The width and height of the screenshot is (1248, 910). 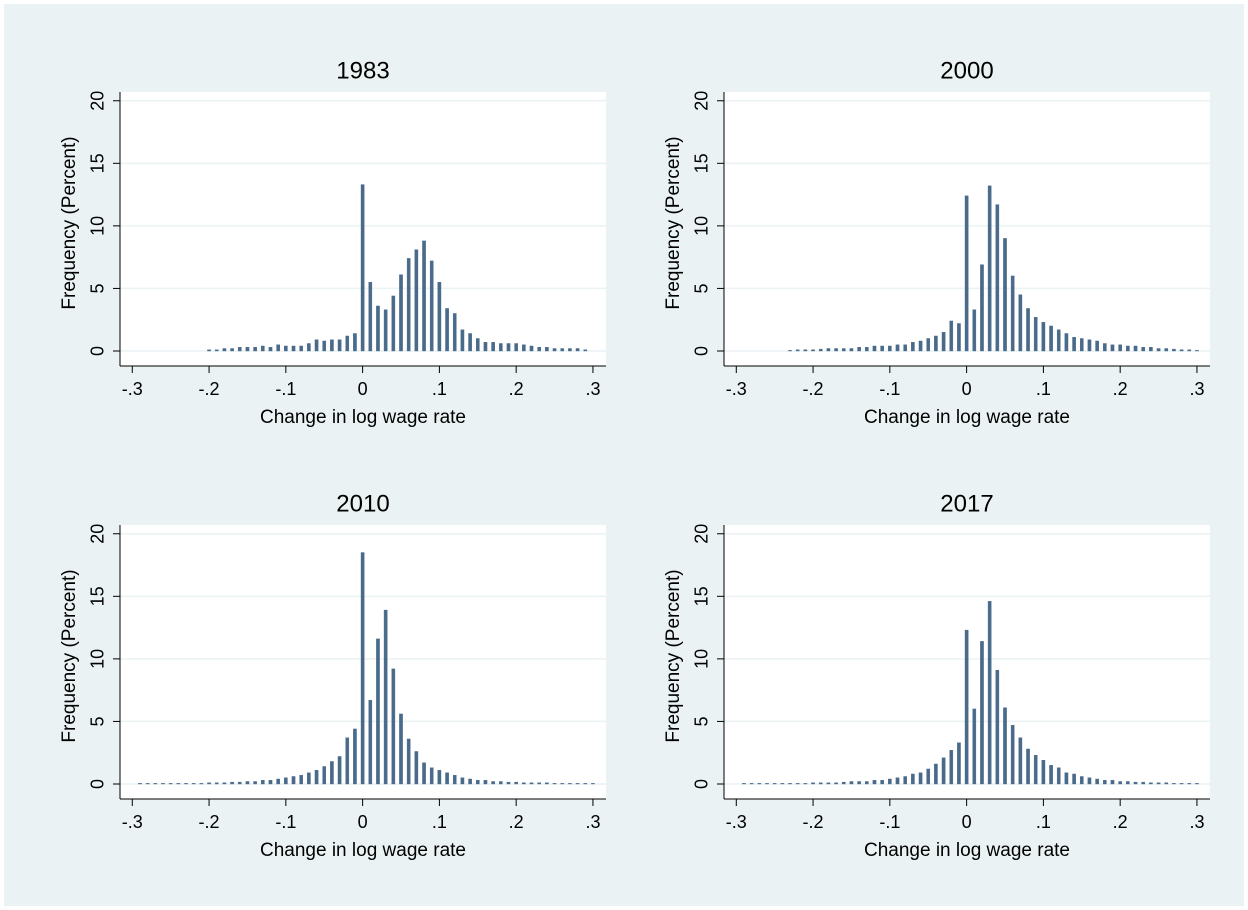 What do you see at coordinates (69, 222) in the screenshot?
I see `y-axis-title: Frequency (Percent)` at bounding box center [69, 222].